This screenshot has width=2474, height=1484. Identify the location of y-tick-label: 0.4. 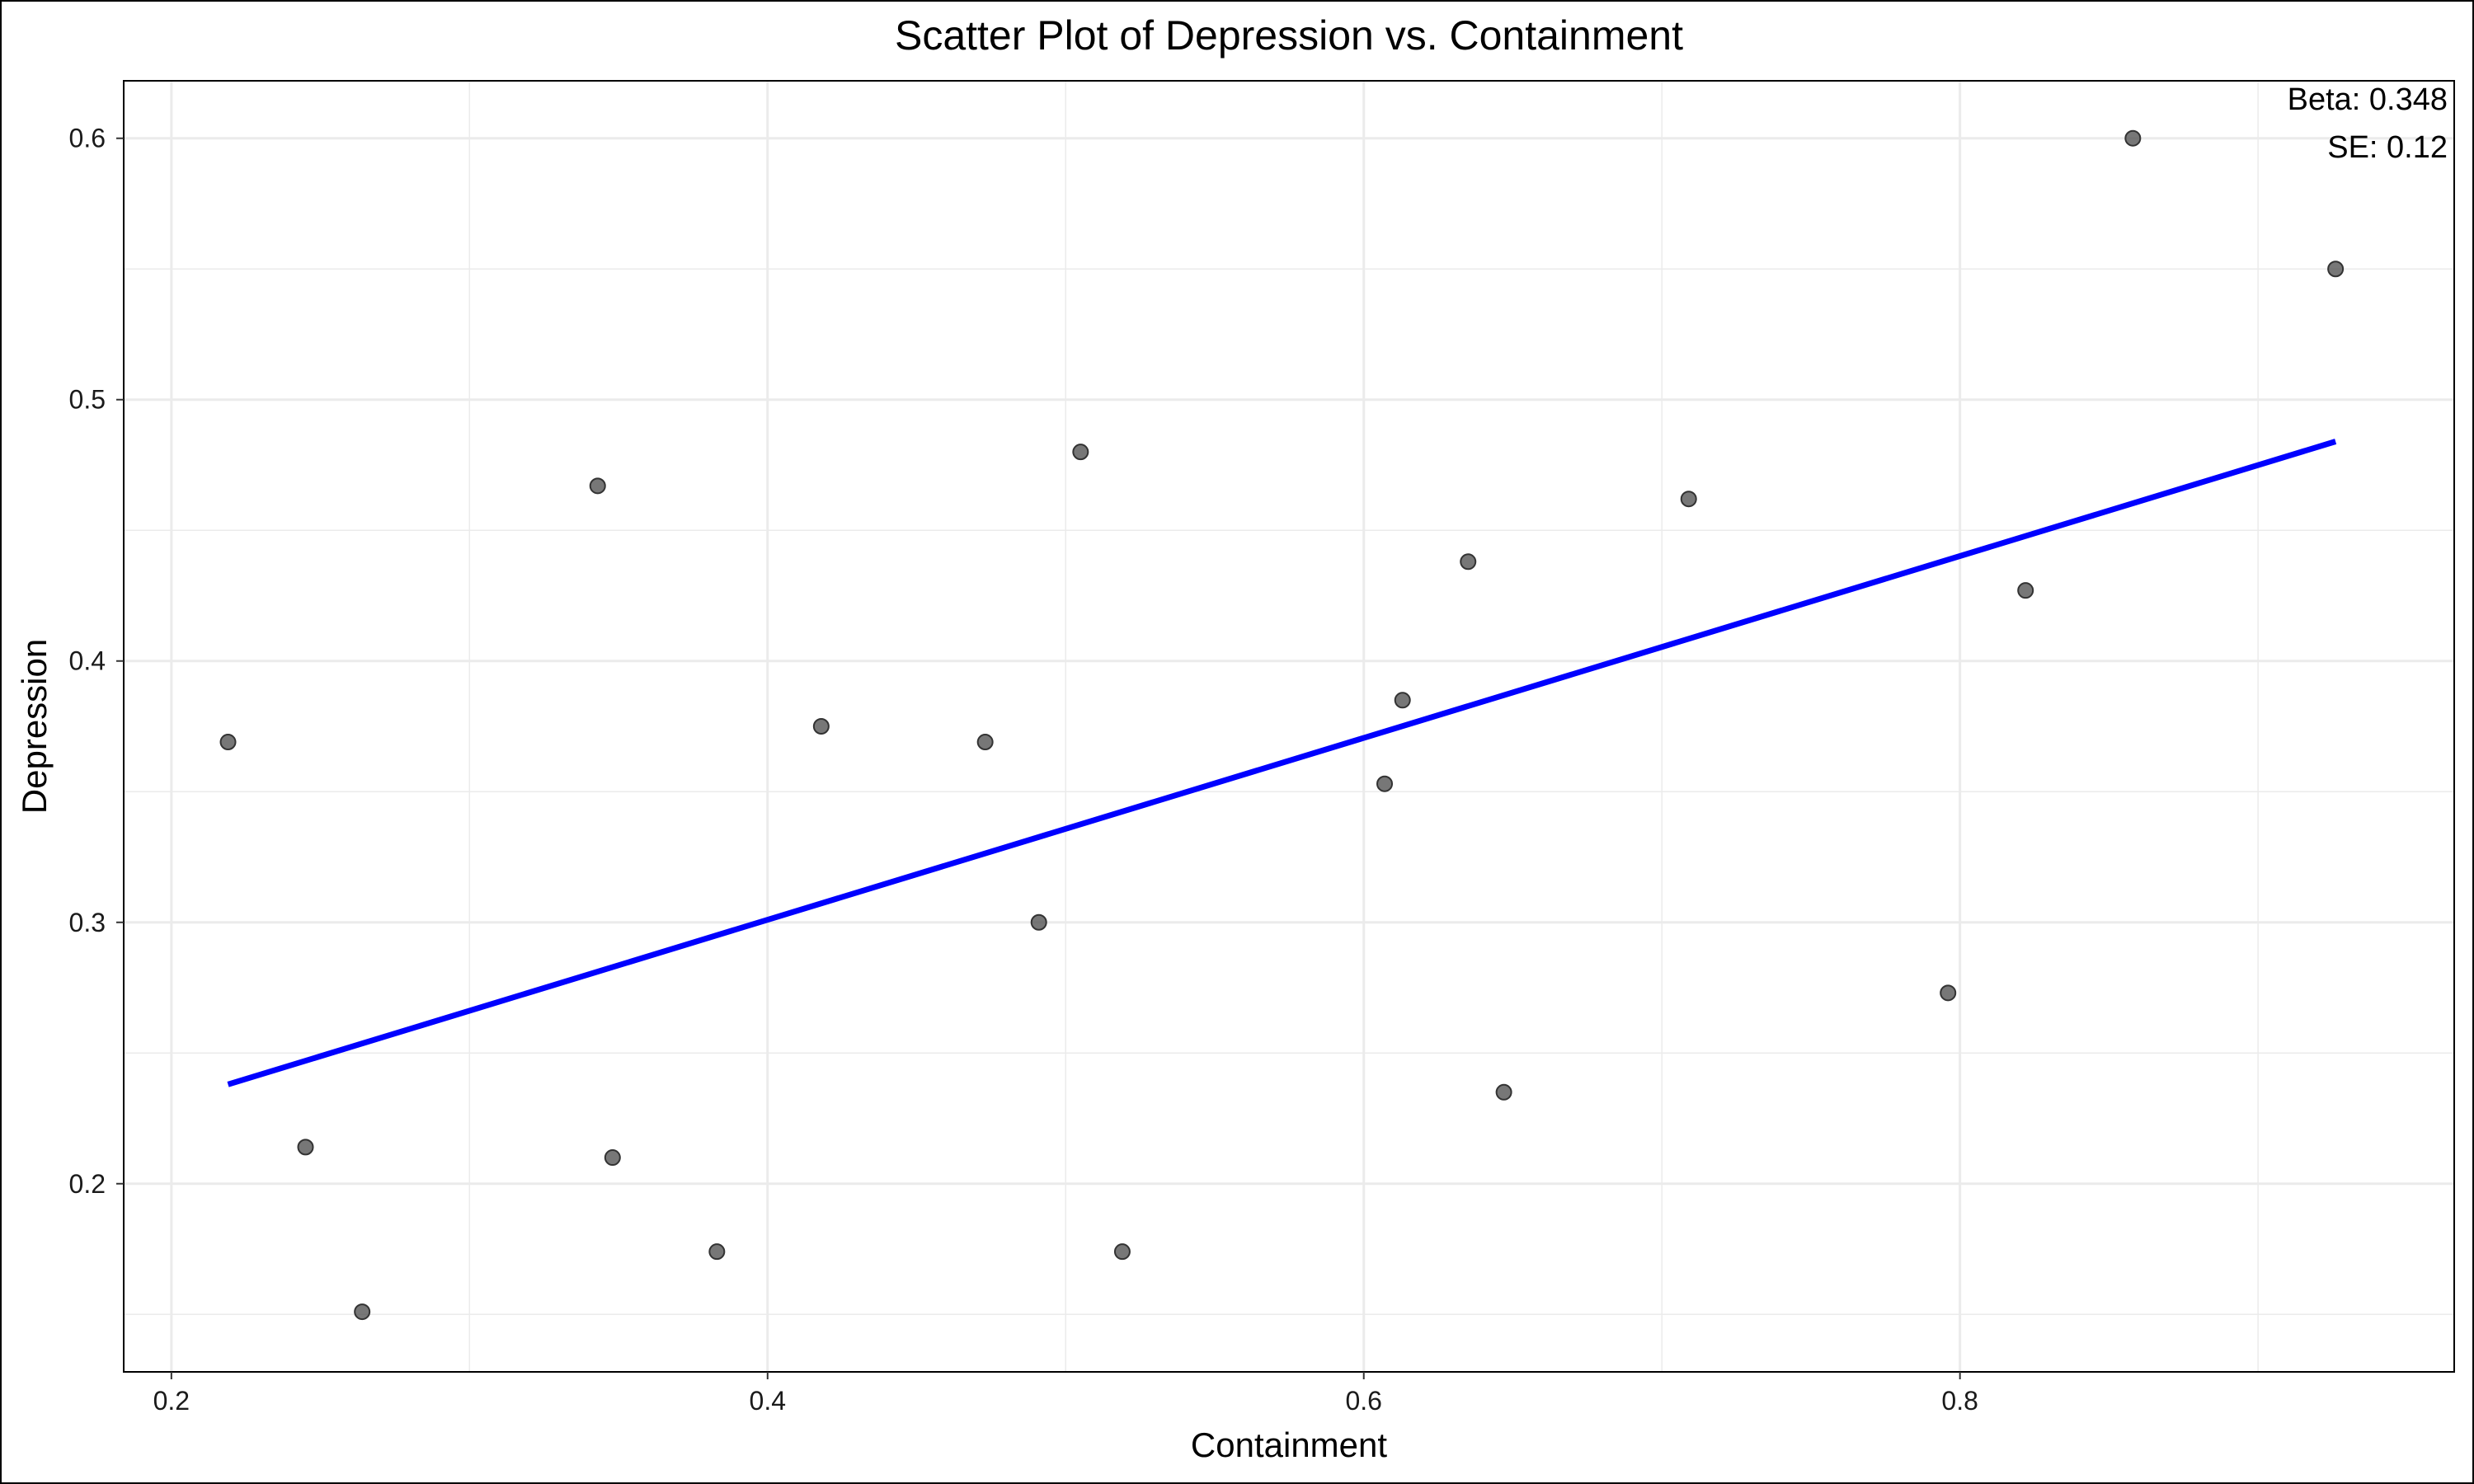
(87, 661).